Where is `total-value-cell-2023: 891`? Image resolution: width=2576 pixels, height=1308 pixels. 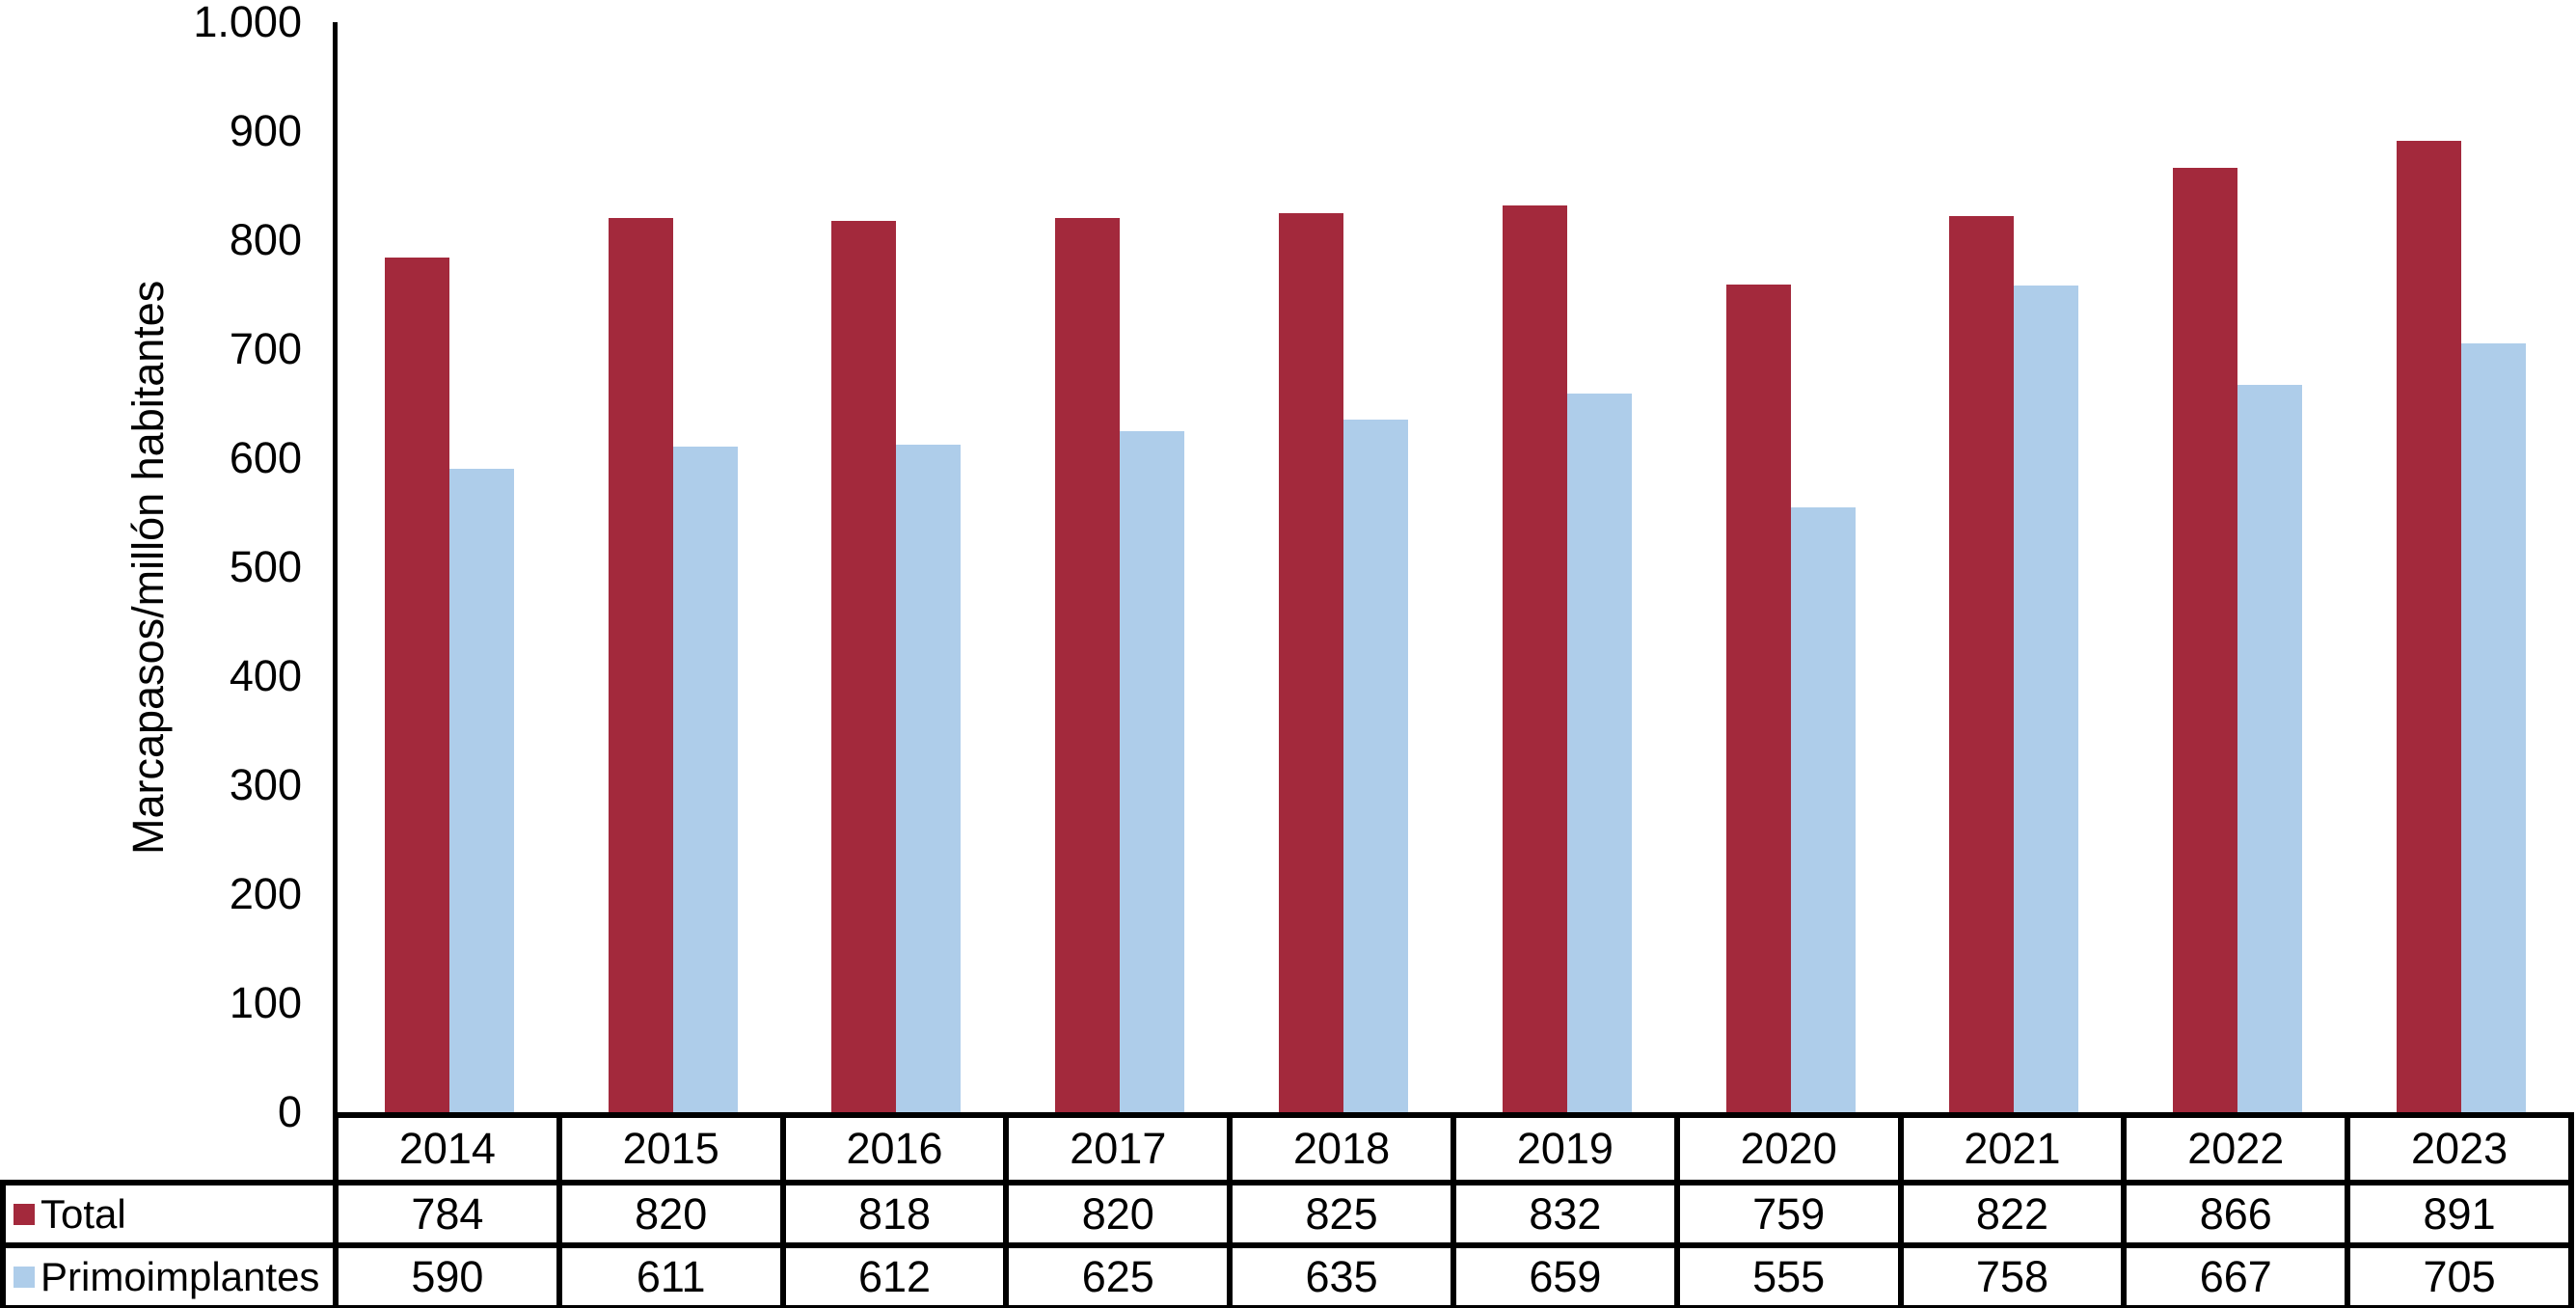 total-value-cell-2023: 891 is located at coordinates (2459, 1214).